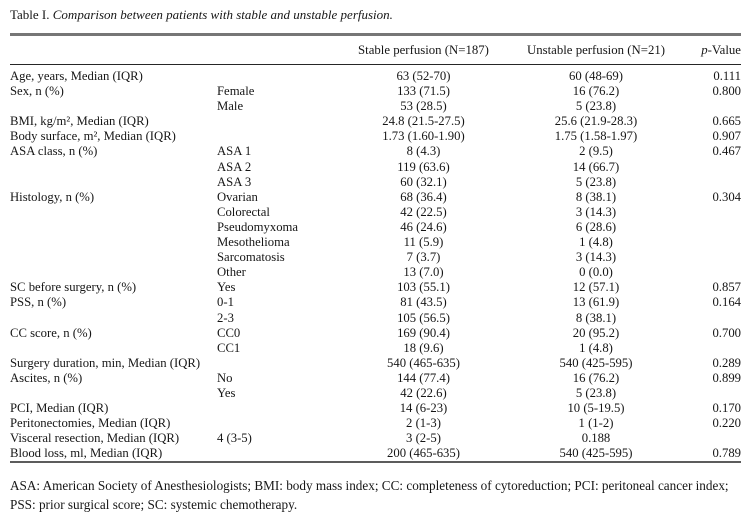 This screenshot has width=753, height=515. What do you see at coordinates (375, 227) in the screenshot?
I see `table-row: Pseudomyxoma 46 (24.6) 6 (28.6)` at bounding box center [375, 227].